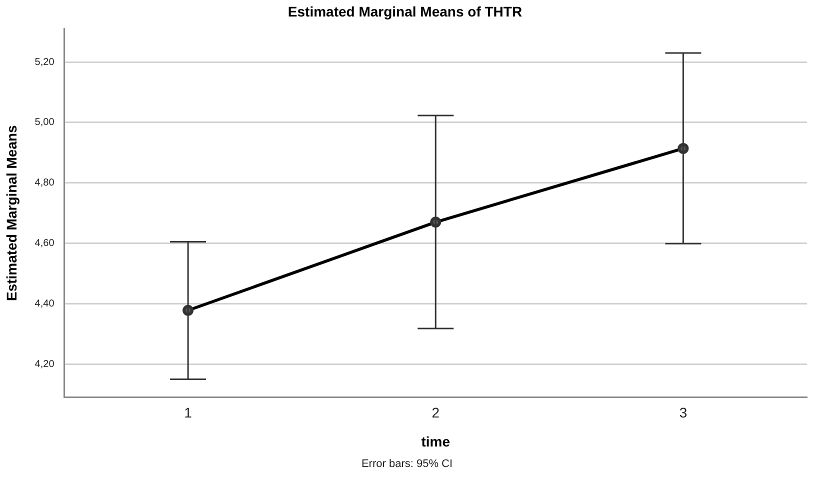 Image resolution: width=814 pixels, height=481 pixels. Describe the element at coordinates (435, 441) in the screenshot. I see `x-axis-title: time` at that location.